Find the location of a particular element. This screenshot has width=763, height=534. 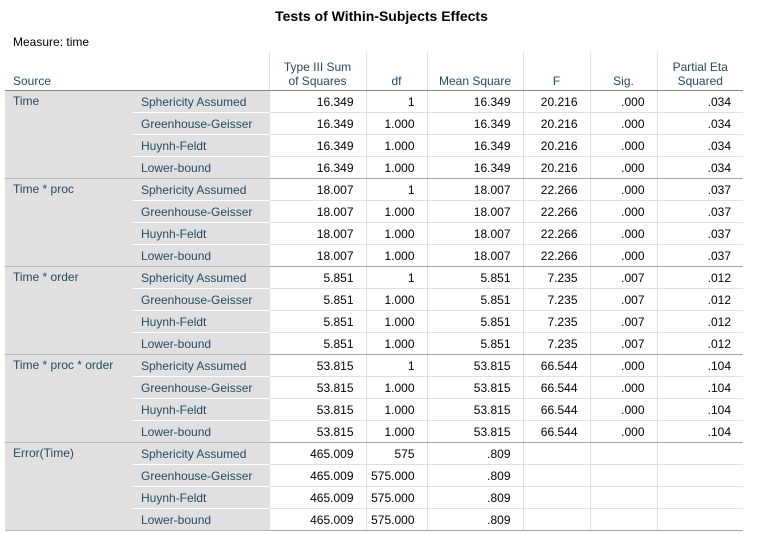

header-source: Source is located at coordinates (137, 71).